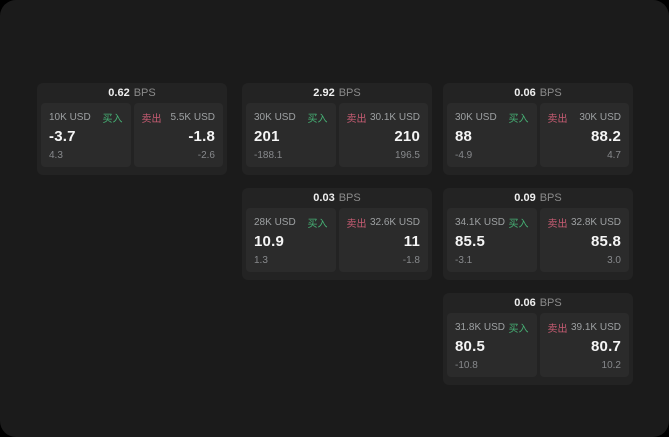  I want to click on bps-value: 0.62, so click(119, 93).